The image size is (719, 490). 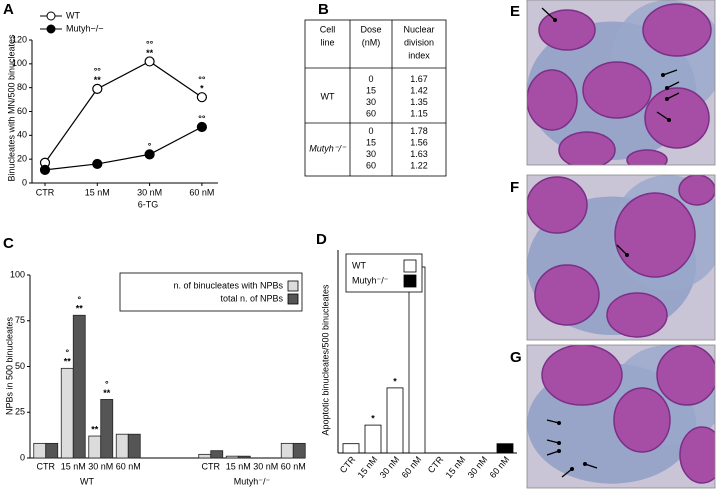 What do you see at coordinates (516, 357) in the screenshot?
I see `panel-label: G` at bounding box center [516, 357].